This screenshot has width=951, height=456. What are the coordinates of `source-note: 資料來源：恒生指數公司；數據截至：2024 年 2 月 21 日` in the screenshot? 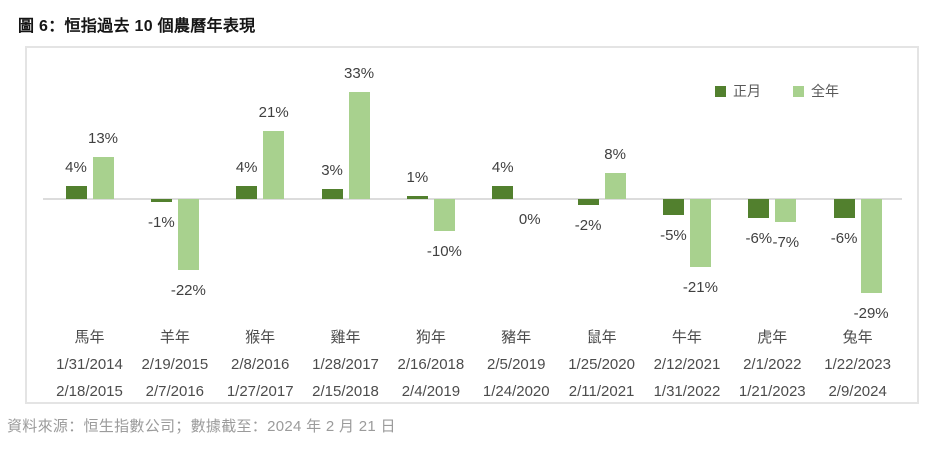 It's located at (201, 426).